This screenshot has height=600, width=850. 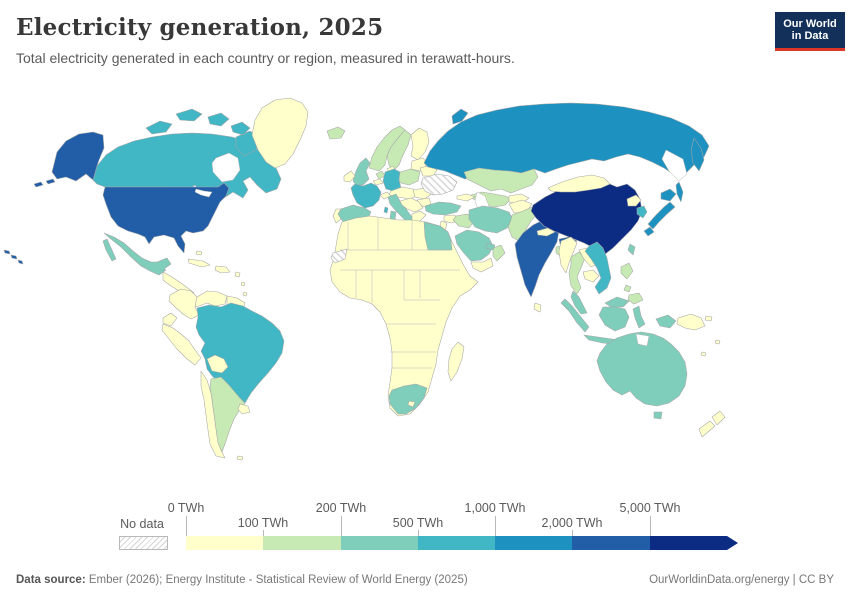 What do you see at coordinates (411, 205) in the screenshot?
I see `region-balkans` at bounding box center [411, 205].